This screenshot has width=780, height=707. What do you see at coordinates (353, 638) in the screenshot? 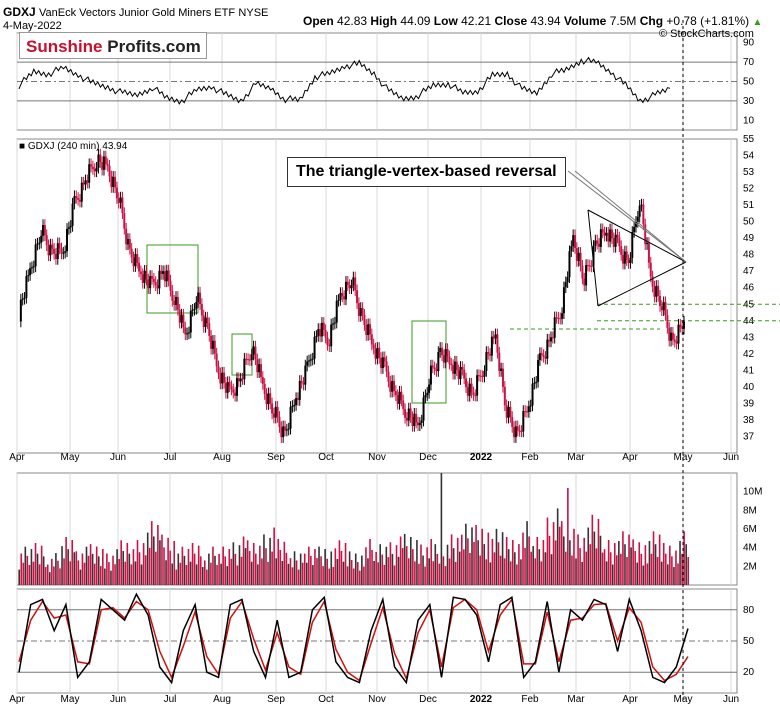
I see `stoch-k-line` at bounding box center [353, 638].